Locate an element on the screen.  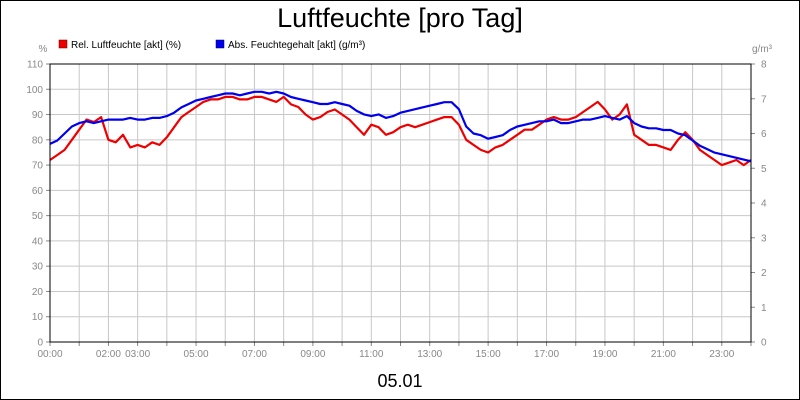
x-tick-label: 15:00 is located at coordinates (488, 354).